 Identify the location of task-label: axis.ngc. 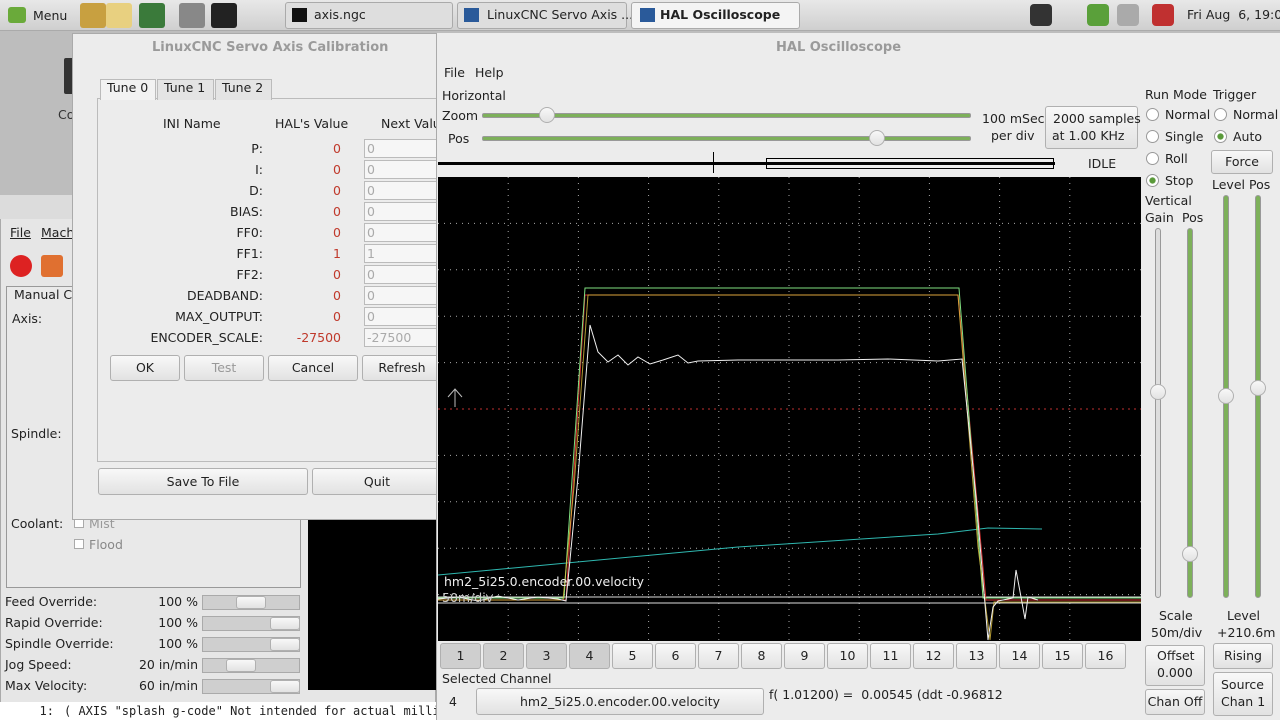
(340, 14).